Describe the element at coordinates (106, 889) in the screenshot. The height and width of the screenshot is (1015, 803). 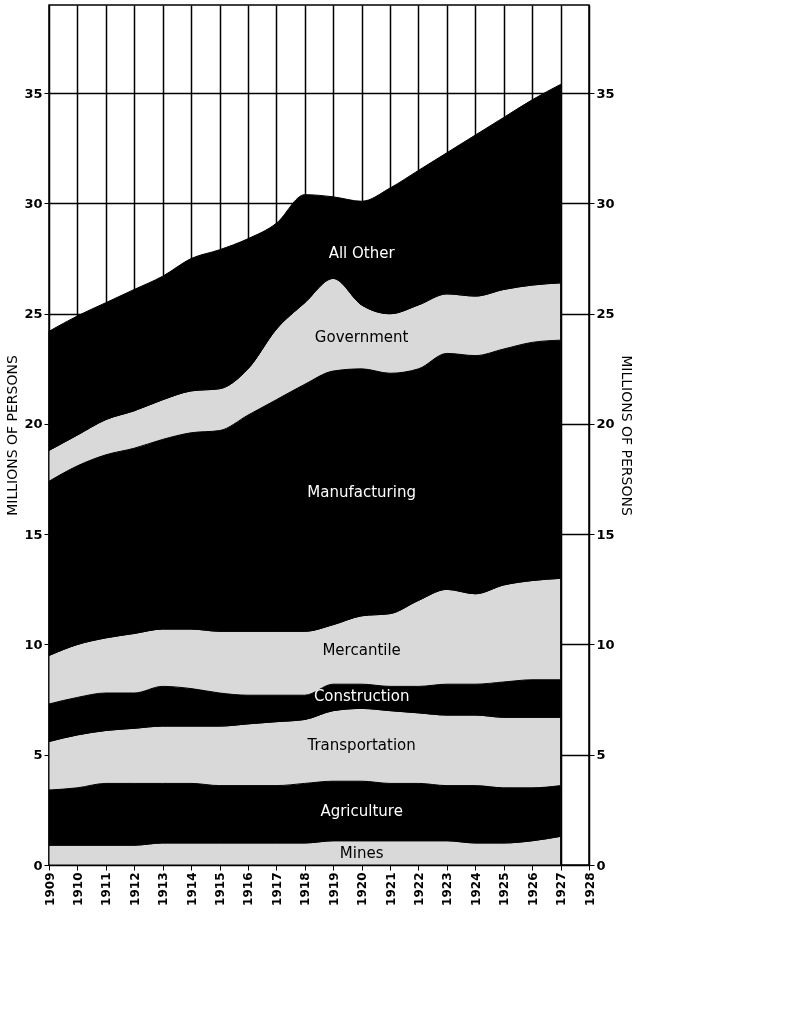
I see `x-tick-label: 1911` at that location.